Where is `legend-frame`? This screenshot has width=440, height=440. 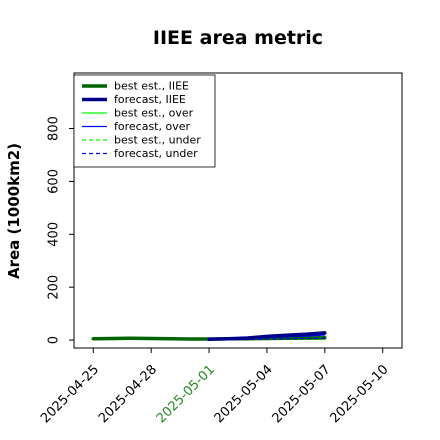
legend-frame is located at coordinates (144, 121).